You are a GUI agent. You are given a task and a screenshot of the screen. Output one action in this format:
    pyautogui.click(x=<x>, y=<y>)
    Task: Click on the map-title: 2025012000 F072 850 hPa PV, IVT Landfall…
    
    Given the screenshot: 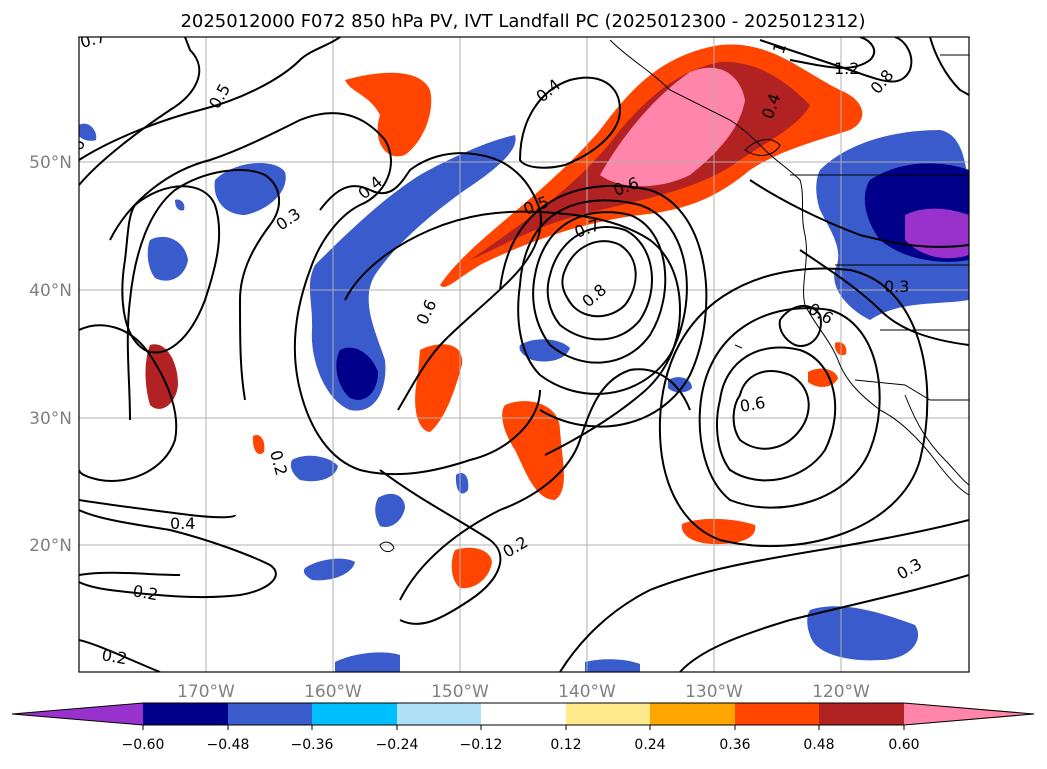 What is the action you would take?
    pyautogui.click(x=522, y=21)
    